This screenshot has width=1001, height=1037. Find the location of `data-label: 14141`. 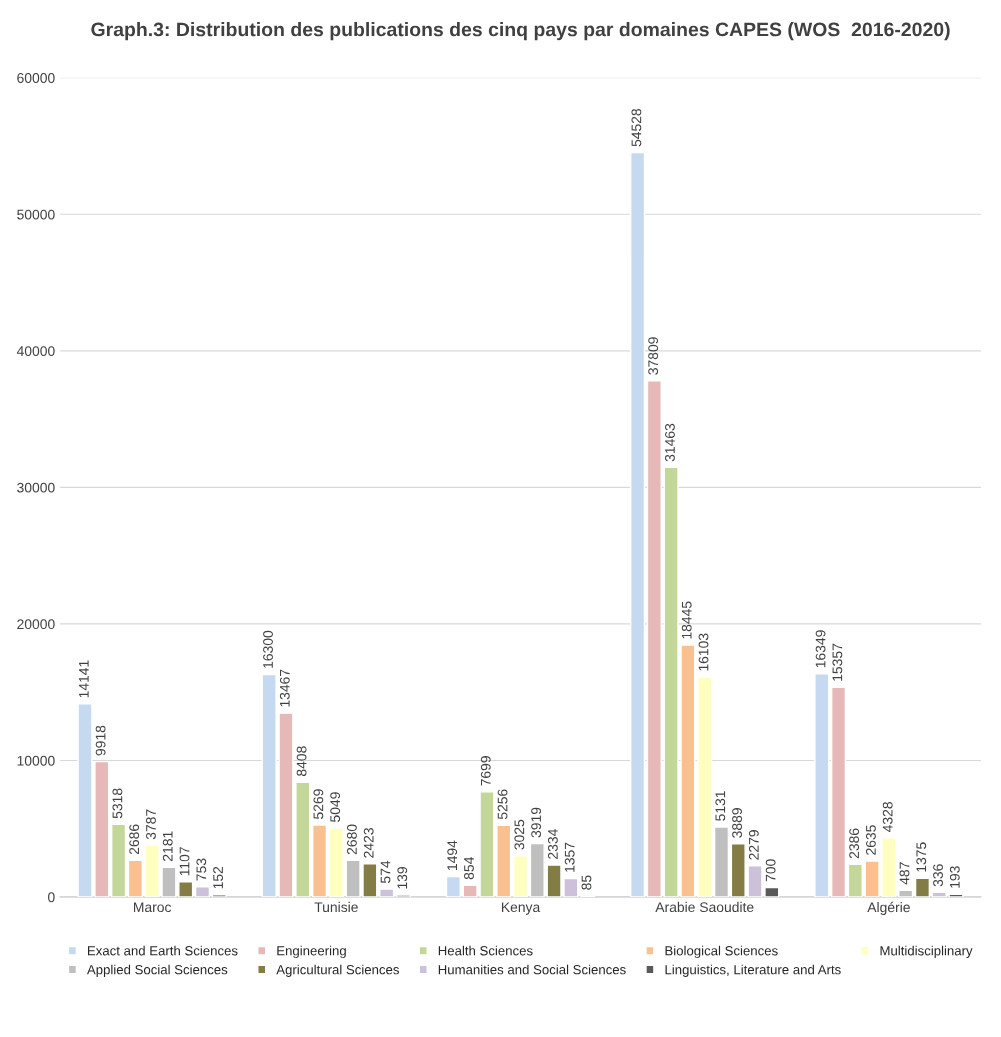

data-label: 14141 is located at coordinates (84, 679).